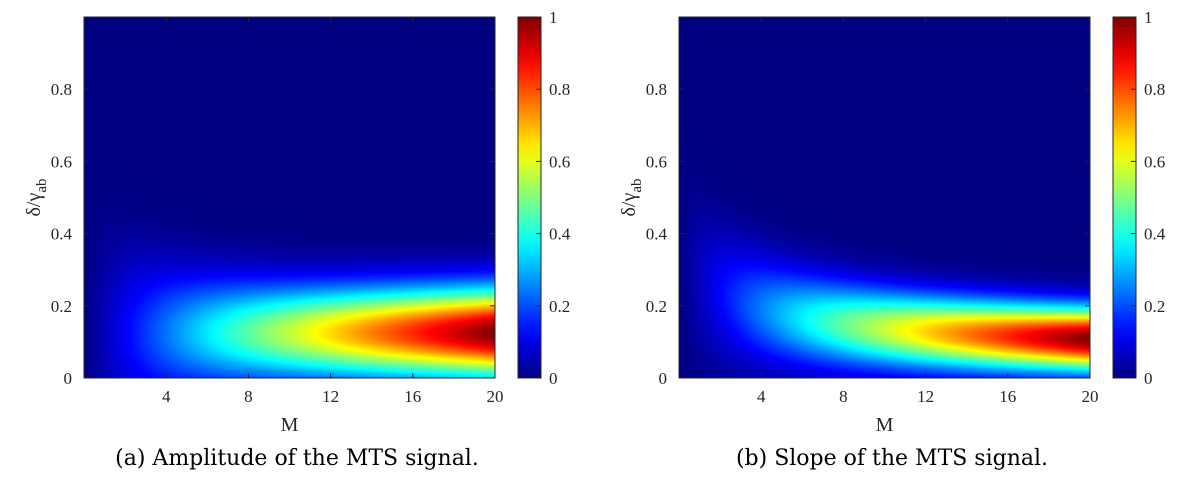  Describe the element at coordinates (892, 458) in the screenshot. I see `caption-b: (b) Slope of the MTS signal.` at that location.